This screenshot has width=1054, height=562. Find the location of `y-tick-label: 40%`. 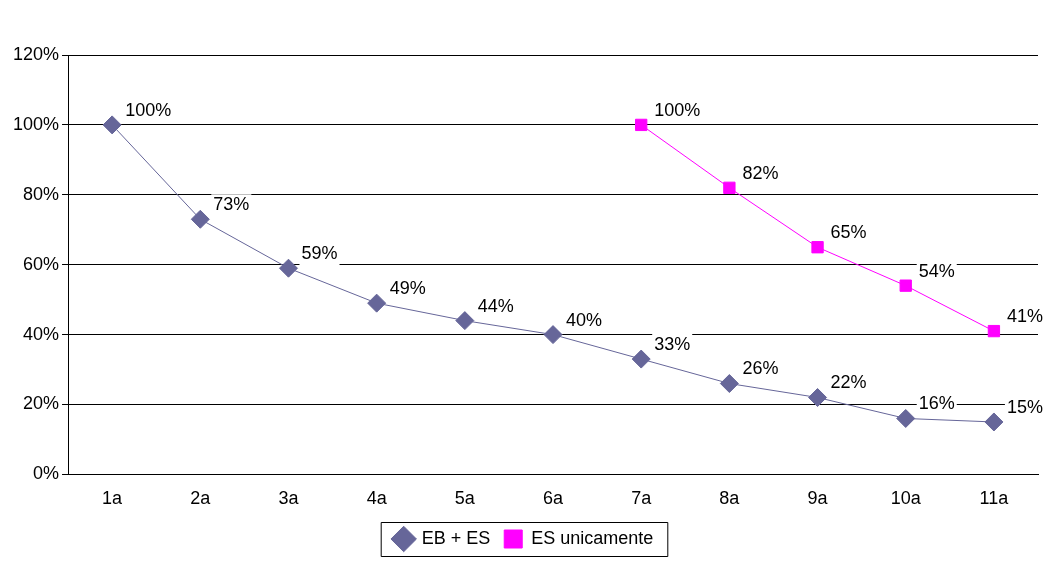

y-tick-label: 40% is located at coordinates (41, 333).